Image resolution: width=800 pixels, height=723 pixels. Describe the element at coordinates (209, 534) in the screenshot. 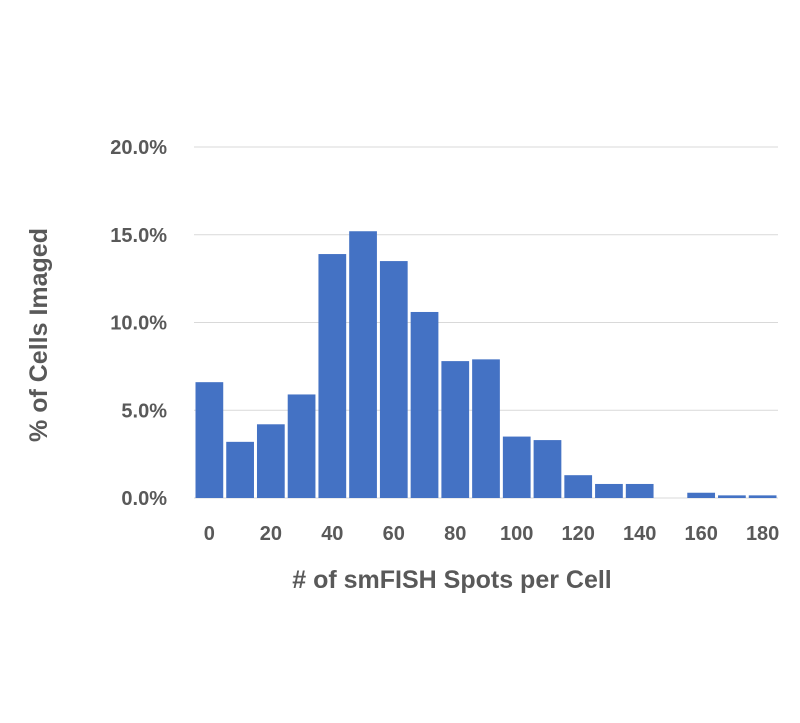

I see `x-tick-label: 0` at that location.